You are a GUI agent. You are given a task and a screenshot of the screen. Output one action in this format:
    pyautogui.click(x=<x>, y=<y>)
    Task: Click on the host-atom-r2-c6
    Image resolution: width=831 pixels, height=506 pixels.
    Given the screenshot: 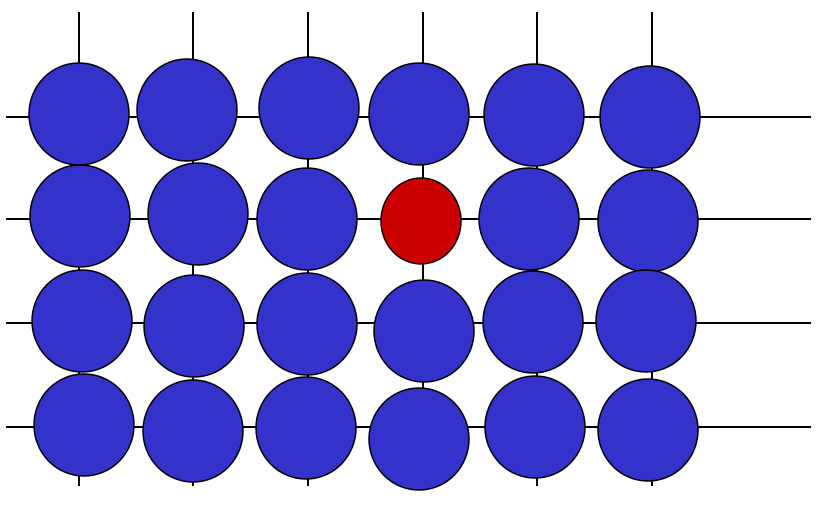 What is the action you would take?
    pyautogui.click(x=648, y=221)
    